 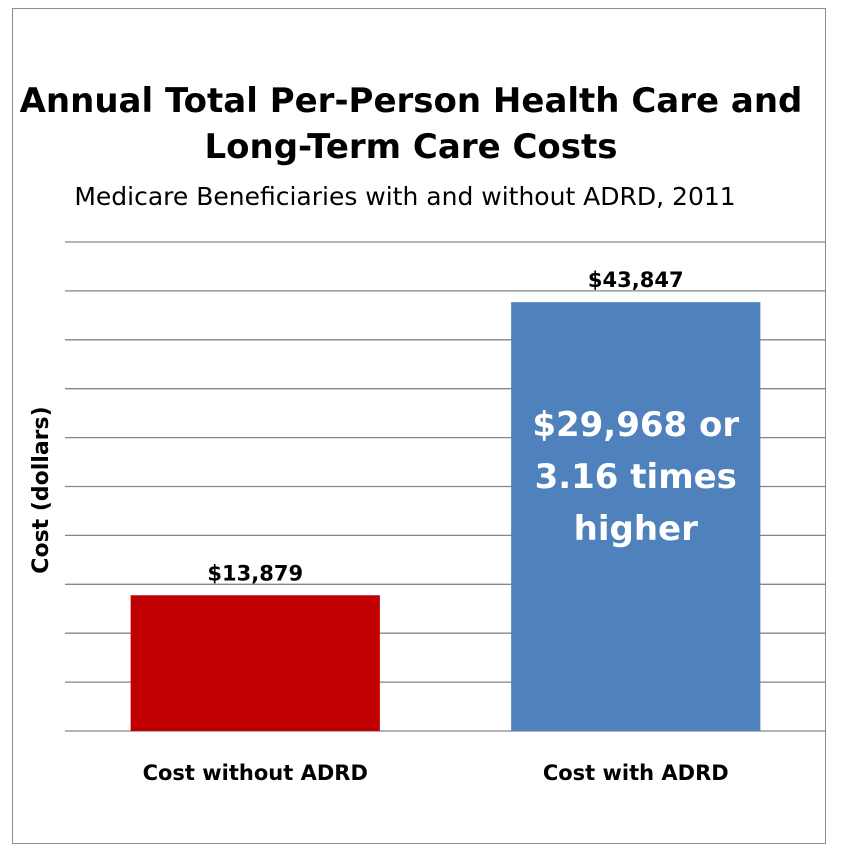 I want to click on annotation-line-1: 3.16 times, so click(x=636, y=477).